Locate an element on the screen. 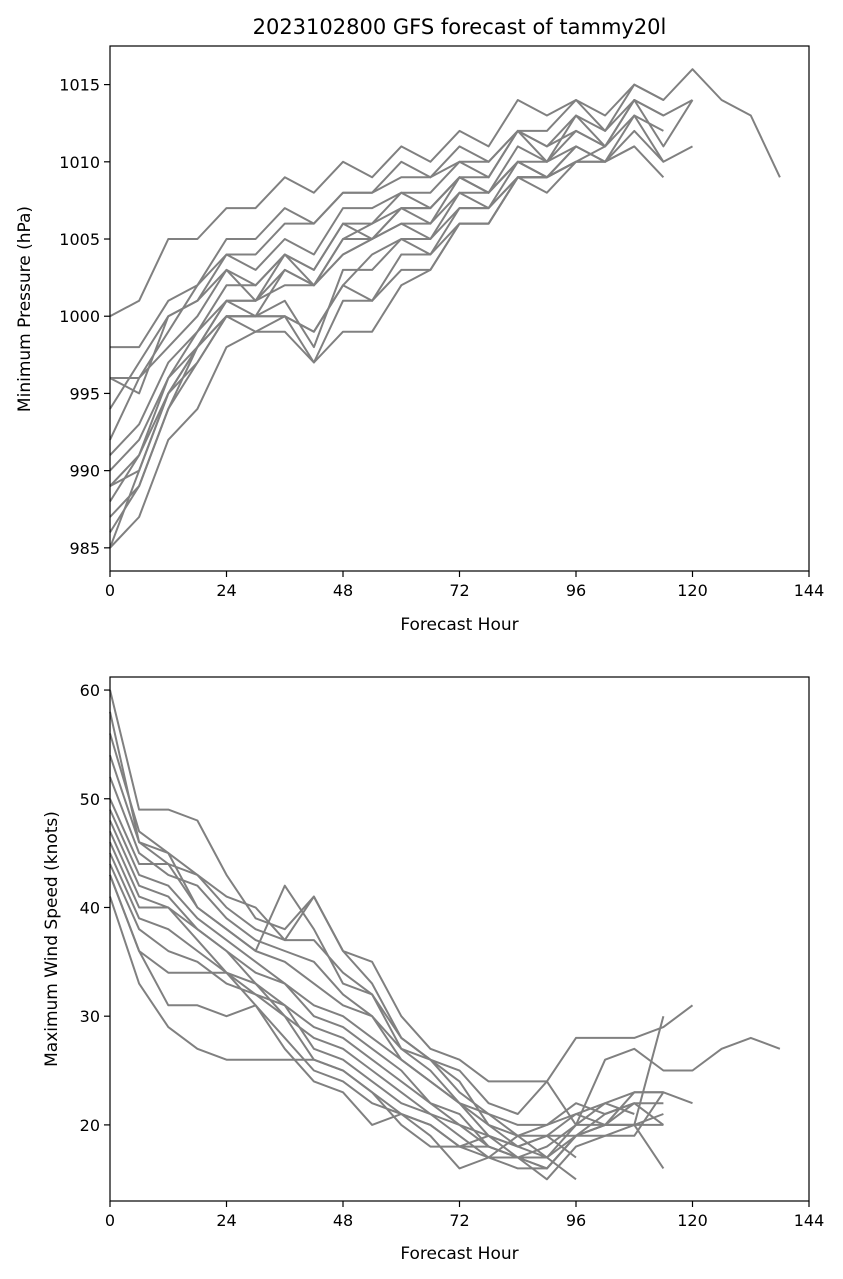 Image resolution: width=843 pixels, height=1279 pixels. figure-title: 2023102800 GFS forecast of tammy20l is located at coordinates (460, 27).